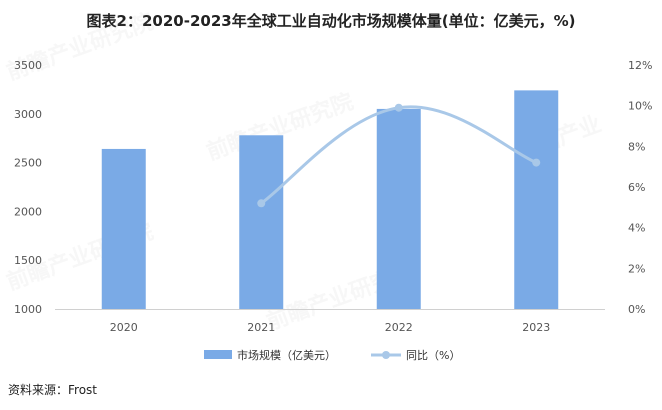 This screenshot has width=662, height=410. Describe the element at coordinates (536, 327) in the screenshot. I see `x-tick-label: 2023` at that location.